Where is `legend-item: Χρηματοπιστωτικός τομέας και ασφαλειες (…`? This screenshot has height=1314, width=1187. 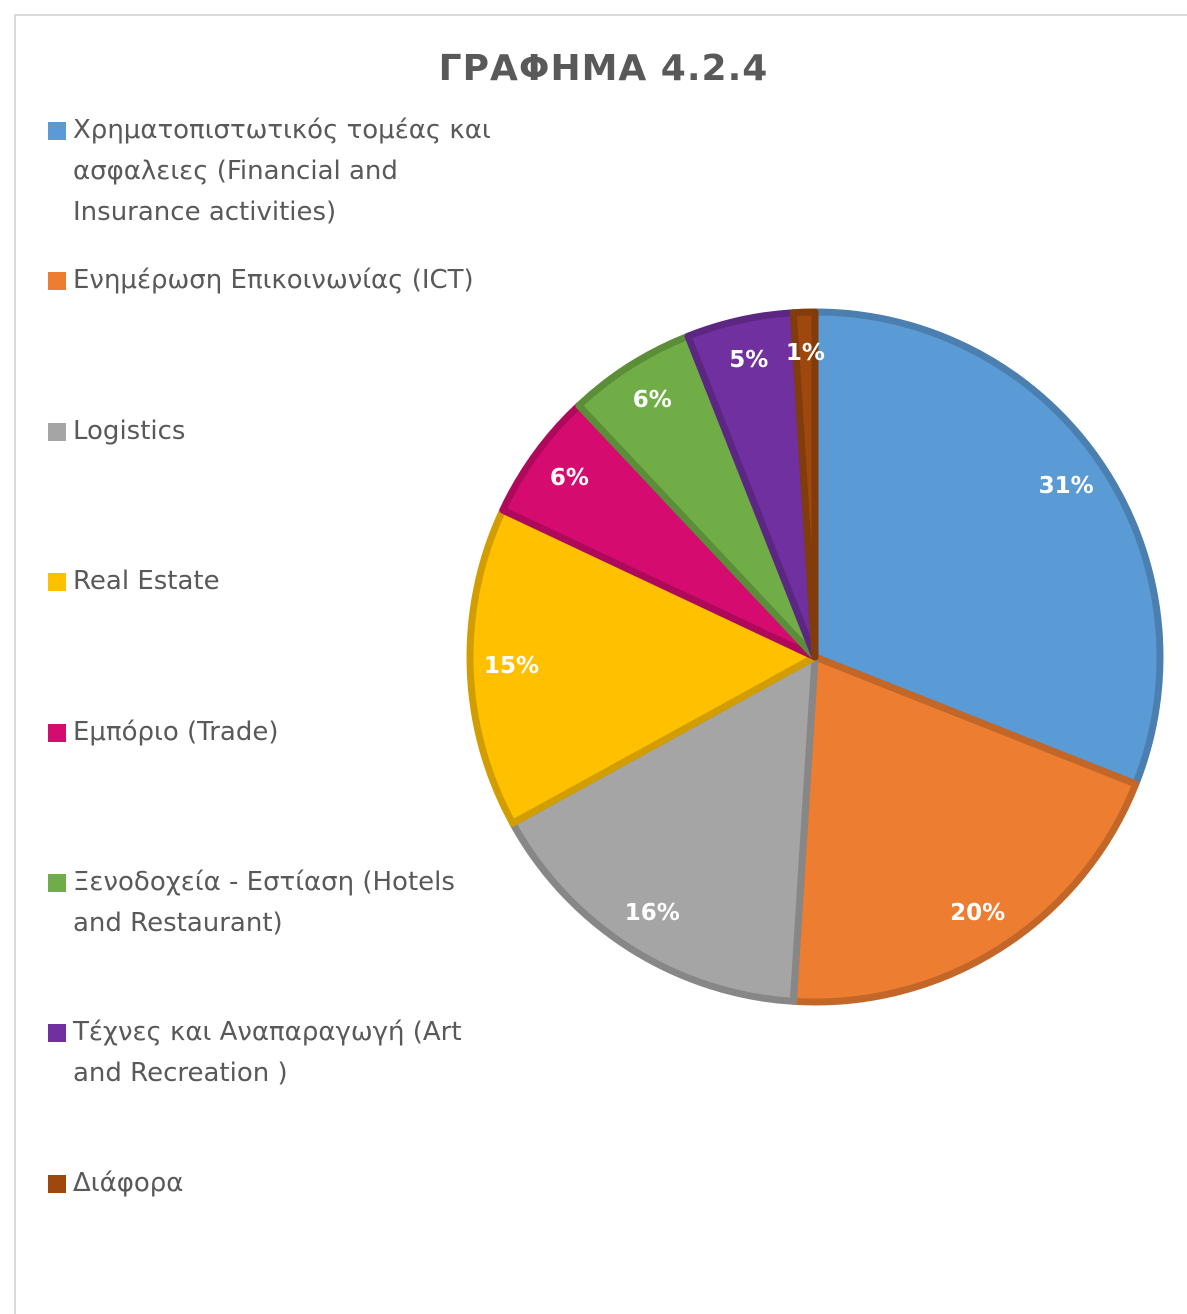
legend-item: Χρηματοπιστωτικός τομέας και ασφαλειες (… is located at coordinates (273, 171).